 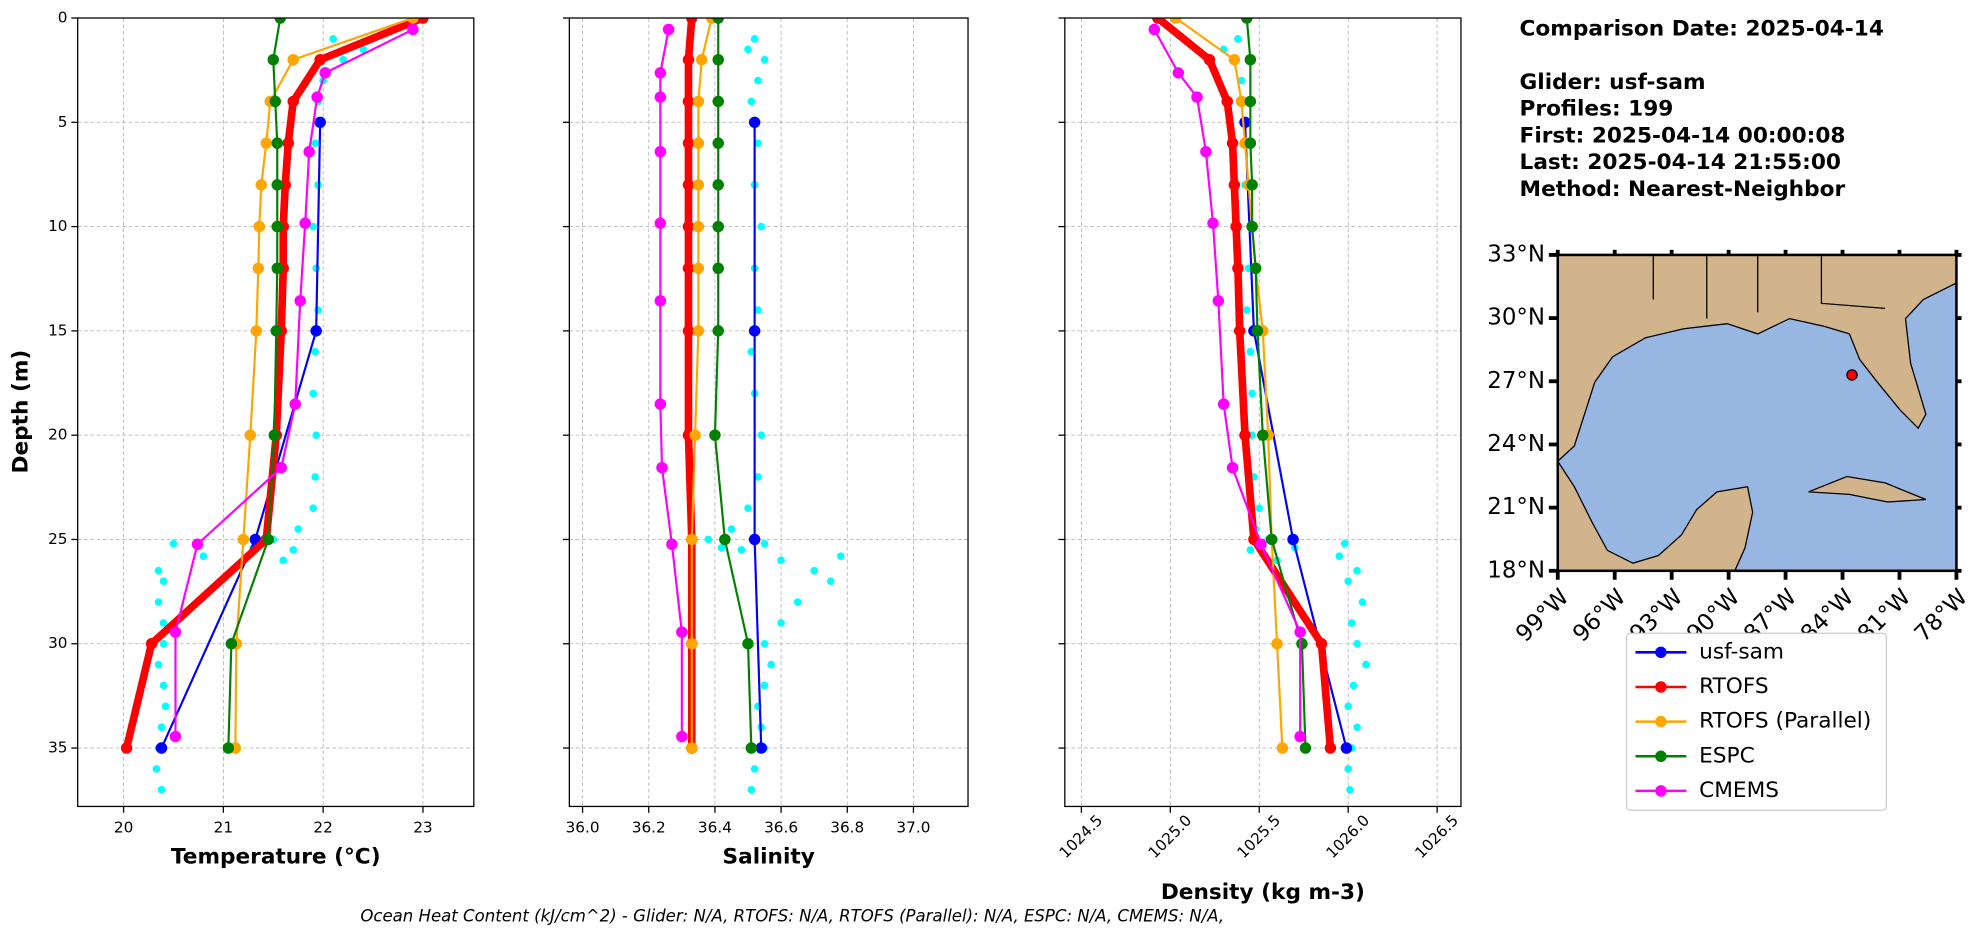 I want to click on info-line: Method: Nearest-Neighbor, so click(x=1683, y=189).